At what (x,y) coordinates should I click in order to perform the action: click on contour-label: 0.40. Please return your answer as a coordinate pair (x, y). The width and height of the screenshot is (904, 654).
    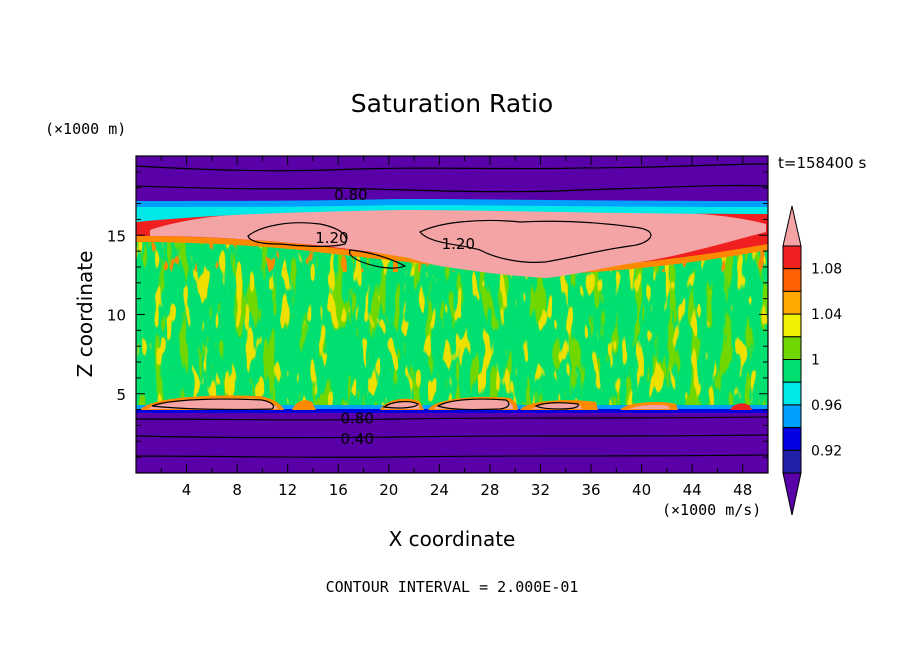
    Looking at the image, I should click on (356, 439).